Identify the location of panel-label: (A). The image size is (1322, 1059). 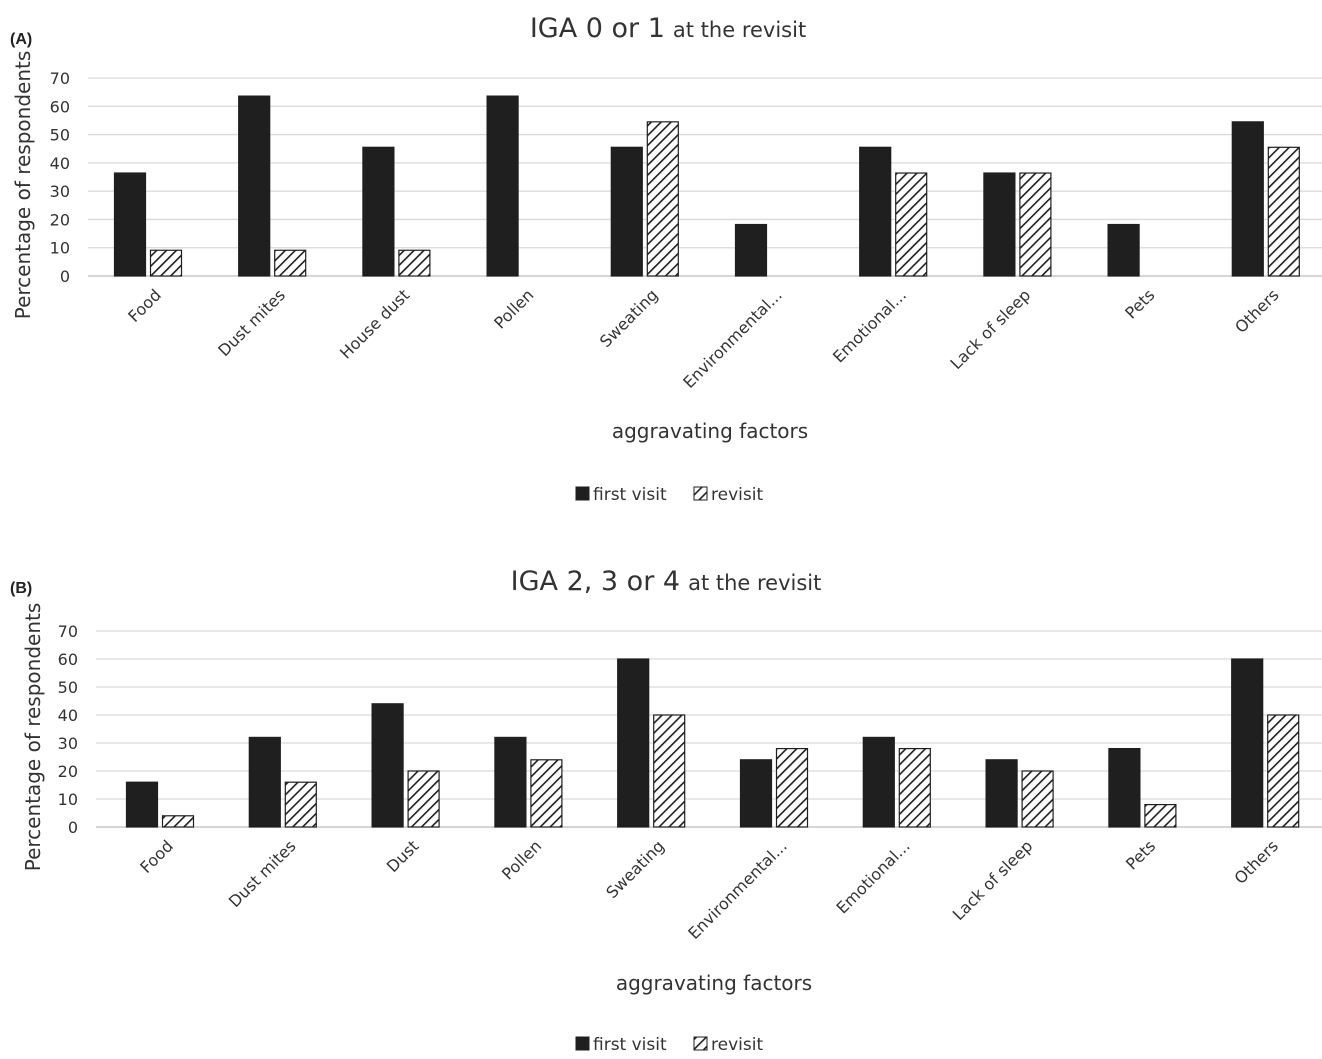
(21, 39).